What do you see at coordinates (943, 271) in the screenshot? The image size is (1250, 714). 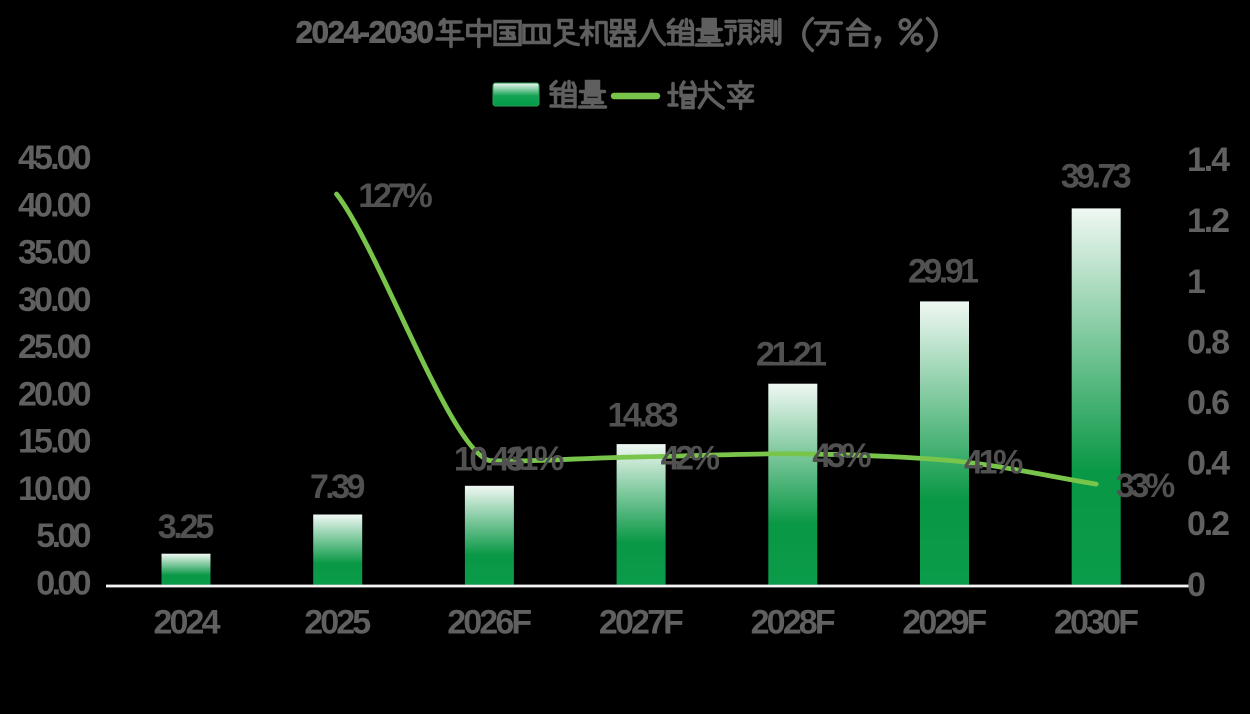 I see `svg-text: 29.91` at bounding box center [943, 271].